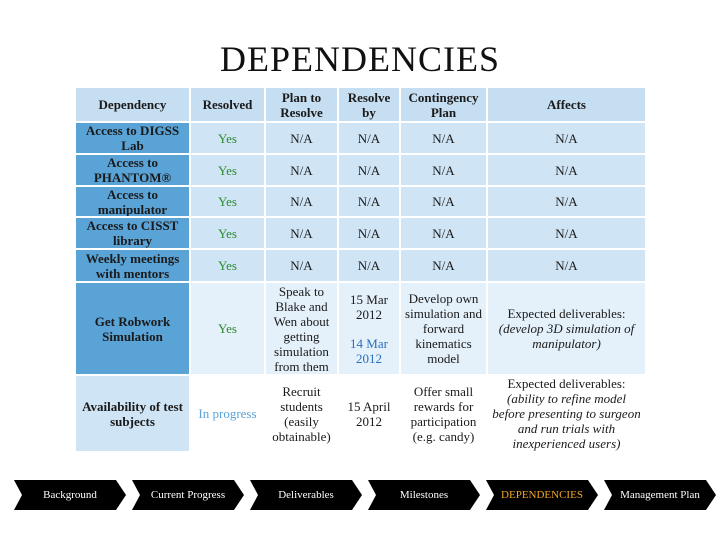 This screenshot has width=720, height=540. I want to click on cell-text: In progress, so click(227, 413).